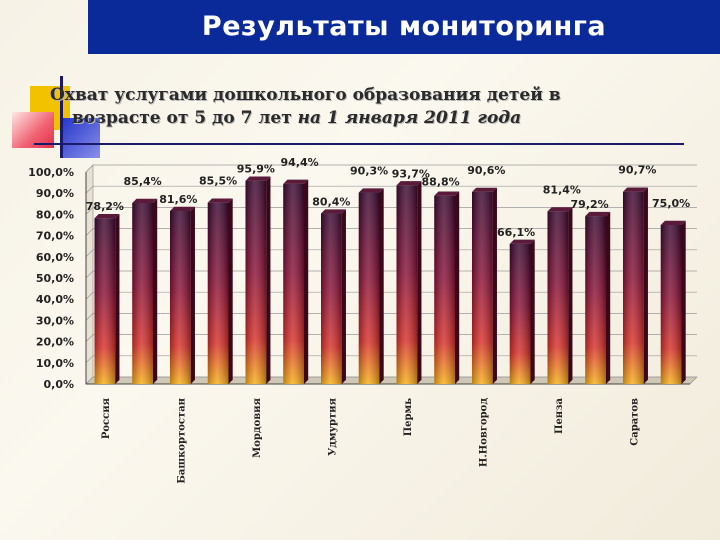  Describe the element at coordinates (257, 427) in the screenshot. I see `x-tick-label: Мордовия` at that location.